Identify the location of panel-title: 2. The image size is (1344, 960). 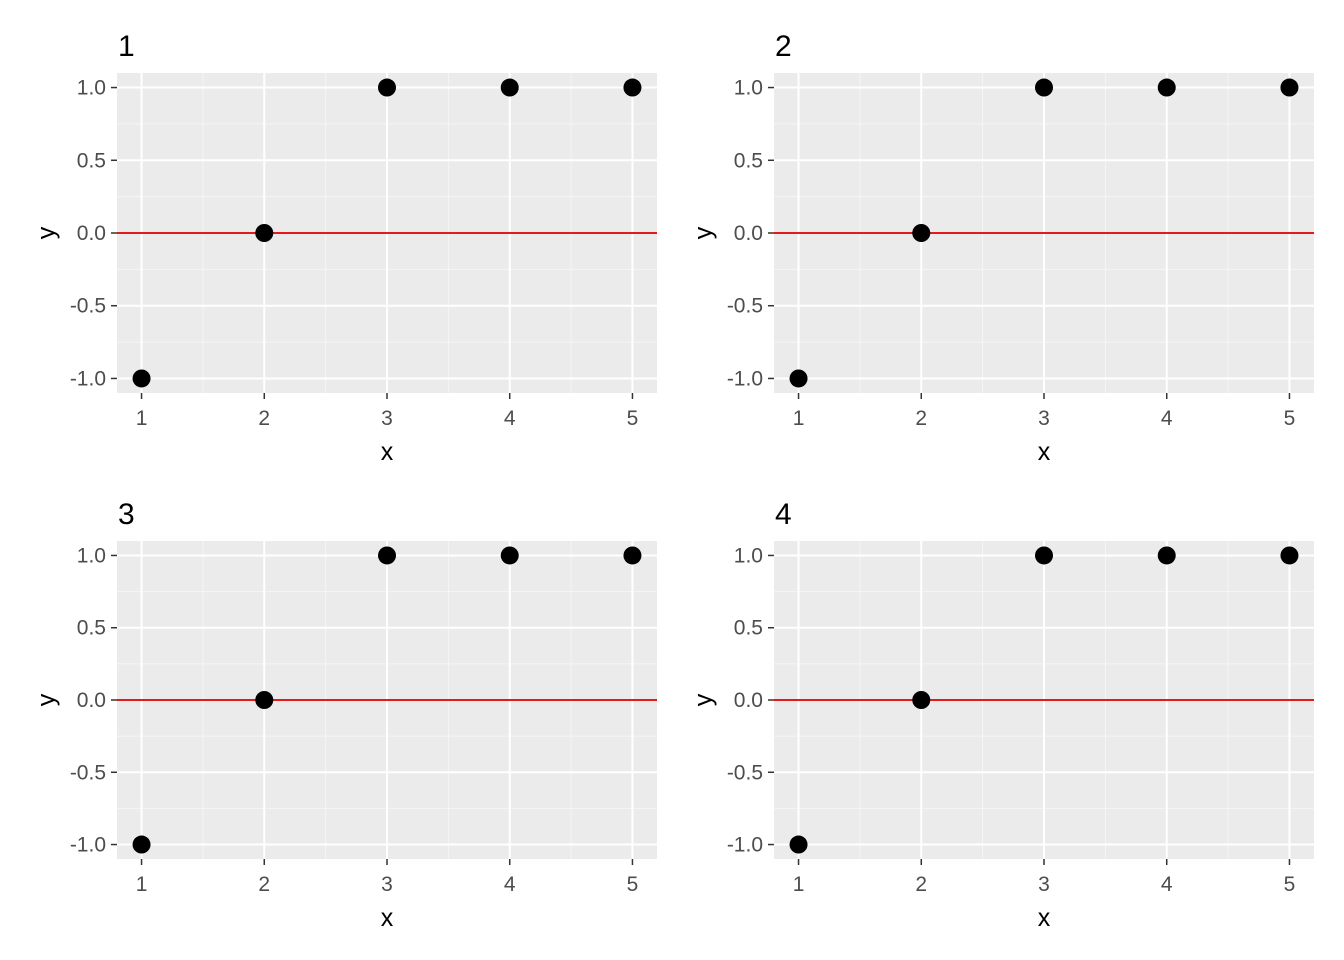
(783, 46).